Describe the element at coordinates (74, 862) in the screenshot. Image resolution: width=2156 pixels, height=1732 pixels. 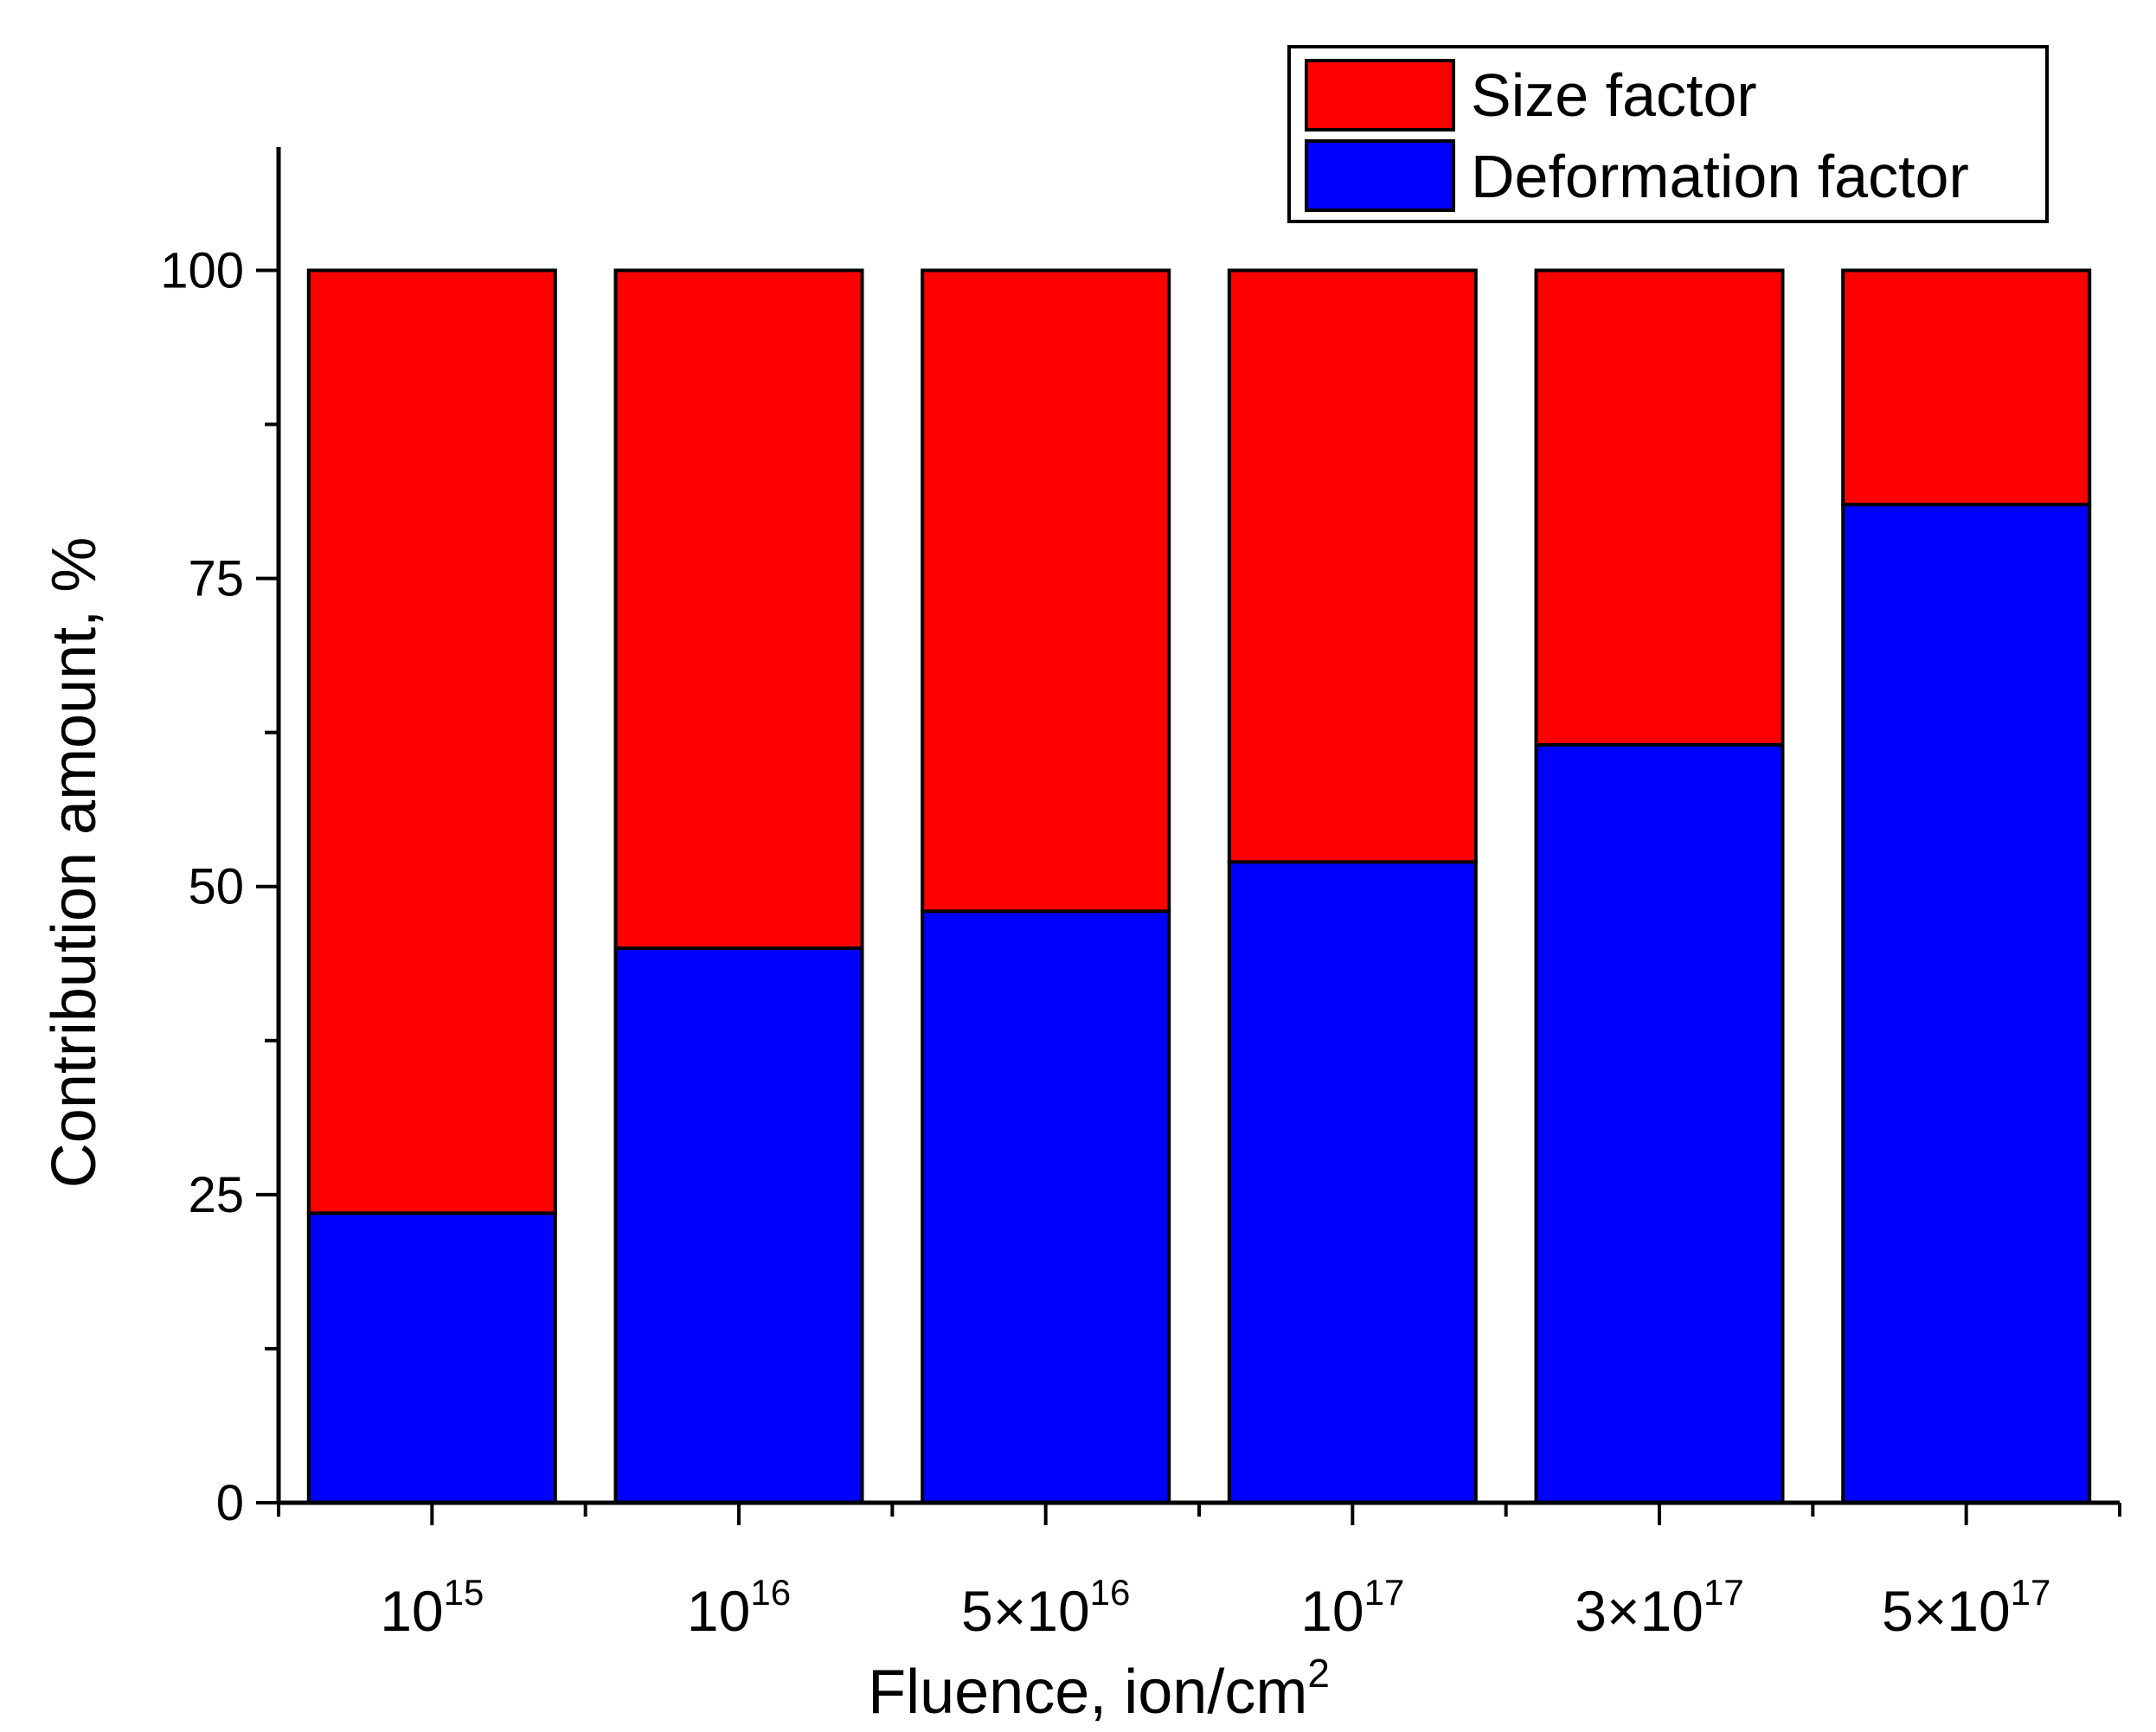
I see `y-axis-title: Contribution amount, %` at that location.